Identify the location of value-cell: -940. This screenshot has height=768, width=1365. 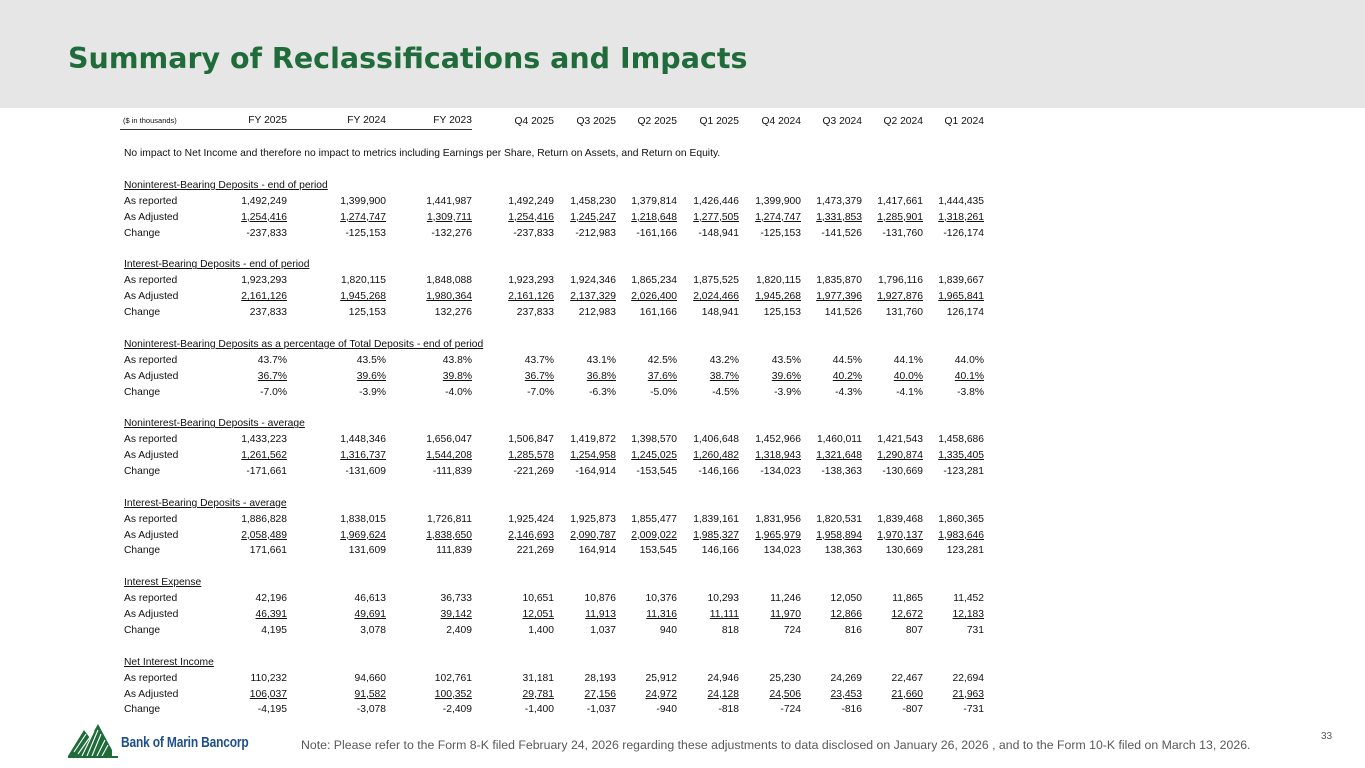
(666, 710).